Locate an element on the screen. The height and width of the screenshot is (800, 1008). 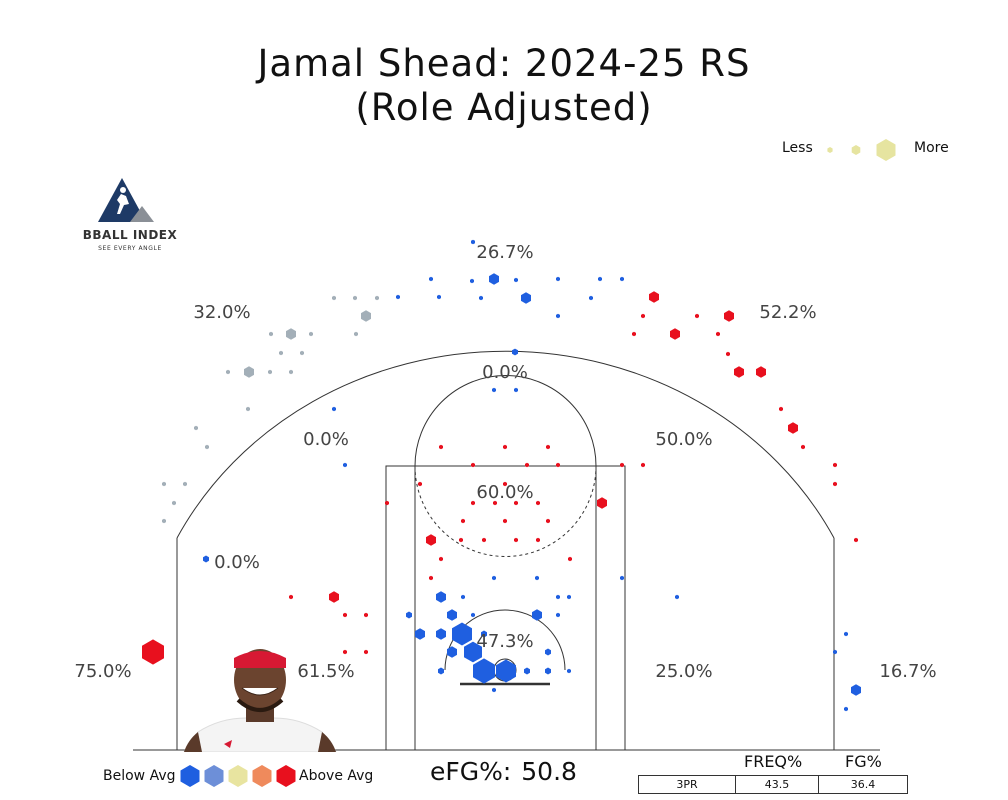
zone-label-rim: 47.3% is located at coordinates (504, 641).